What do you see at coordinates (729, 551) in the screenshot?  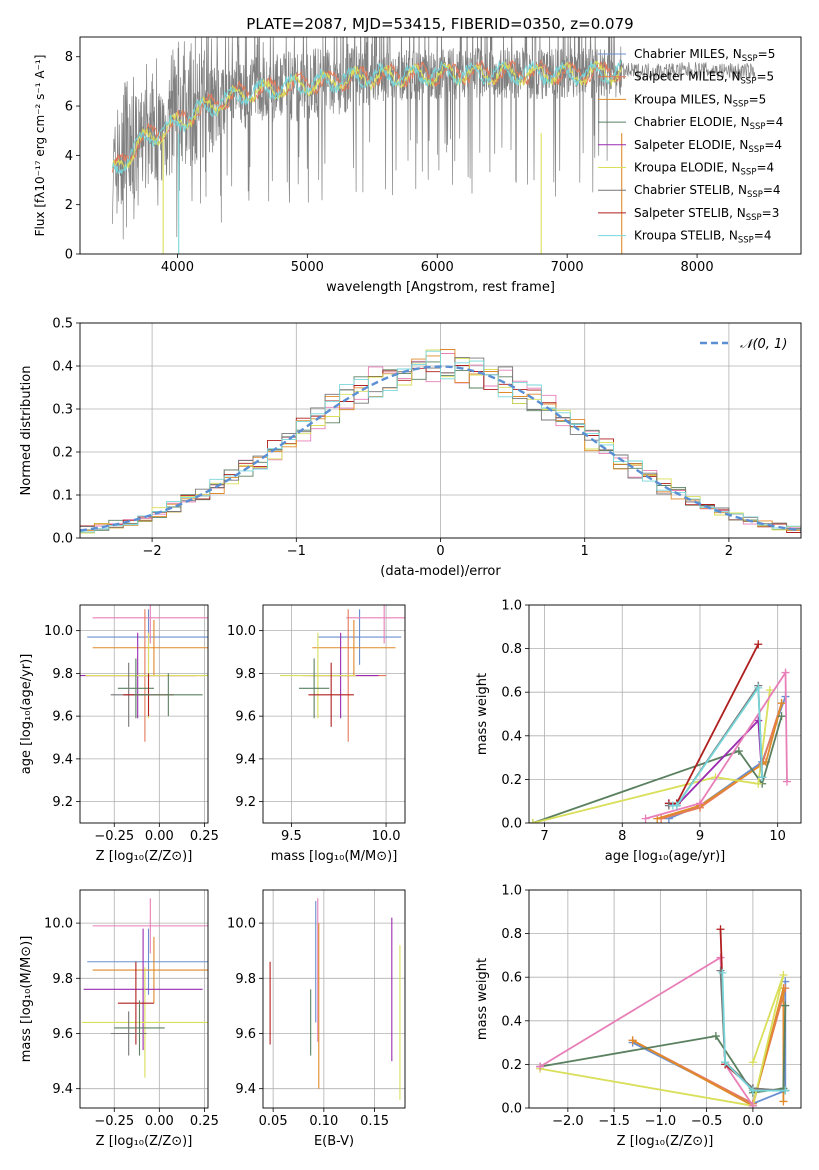 I see `x-tick-label: 2` at bounding box center [729, 551].